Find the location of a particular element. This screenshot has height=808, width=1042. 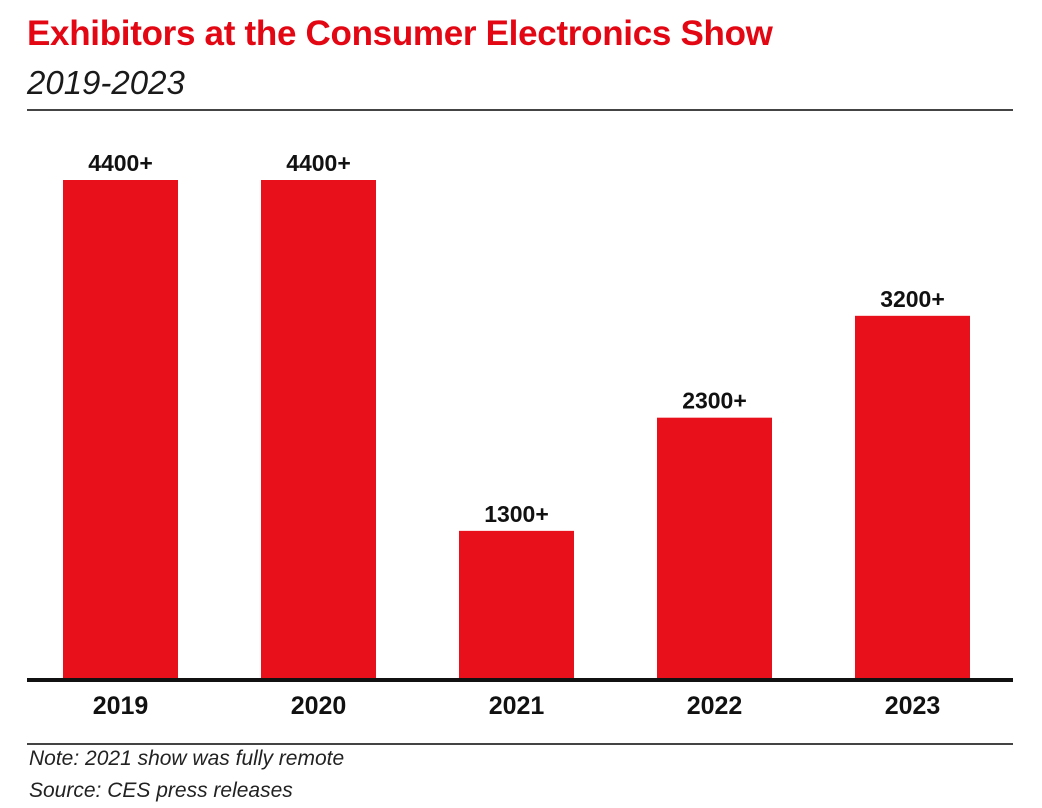

bar-2020 is located at coordinates (318, 430).